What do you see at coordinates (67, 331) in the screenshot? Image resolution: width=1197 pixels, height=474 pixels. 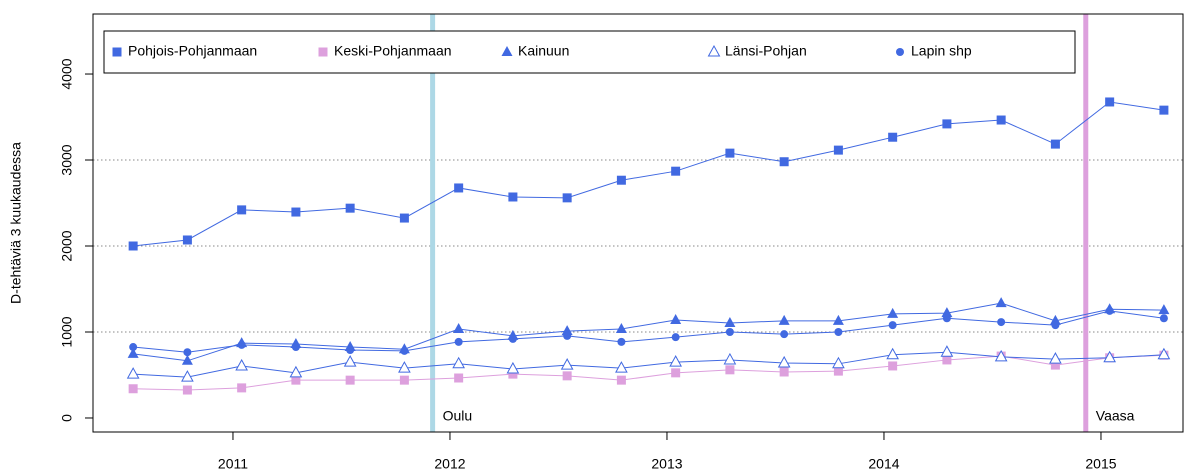 I see `y-tick-label: 1000` at bounding box center [67, 331].